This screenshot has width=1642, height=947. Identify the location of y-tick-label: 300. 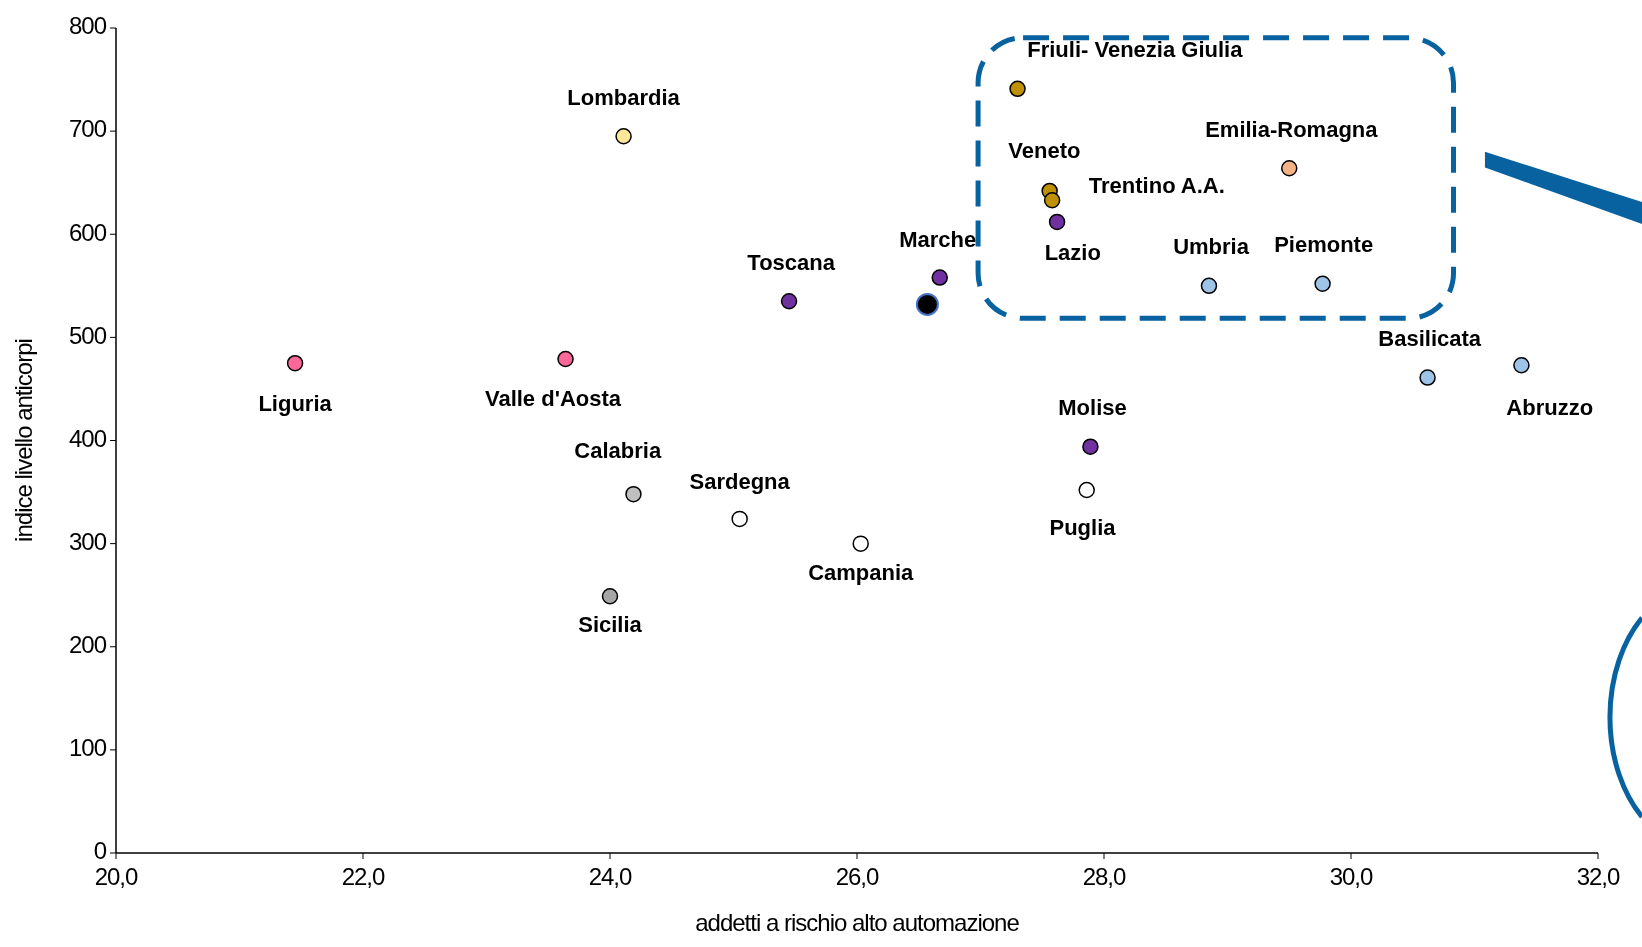
(87, 541).